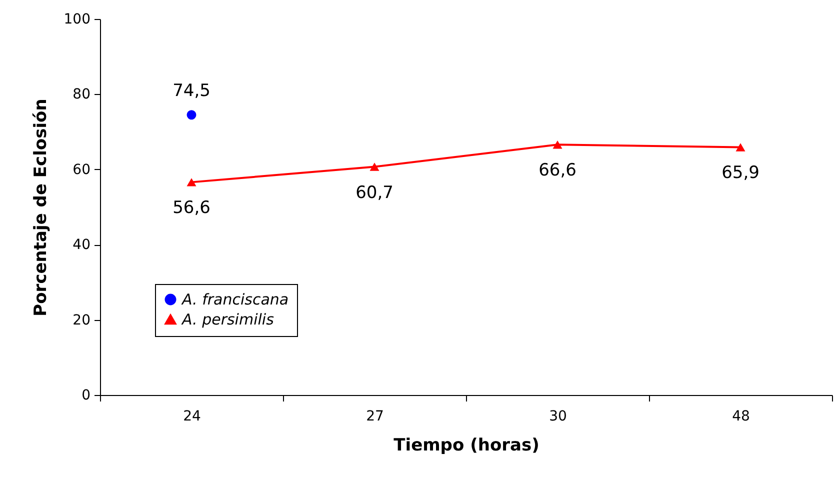  I want to click on y-tick-label: 80, so click(81, 94).